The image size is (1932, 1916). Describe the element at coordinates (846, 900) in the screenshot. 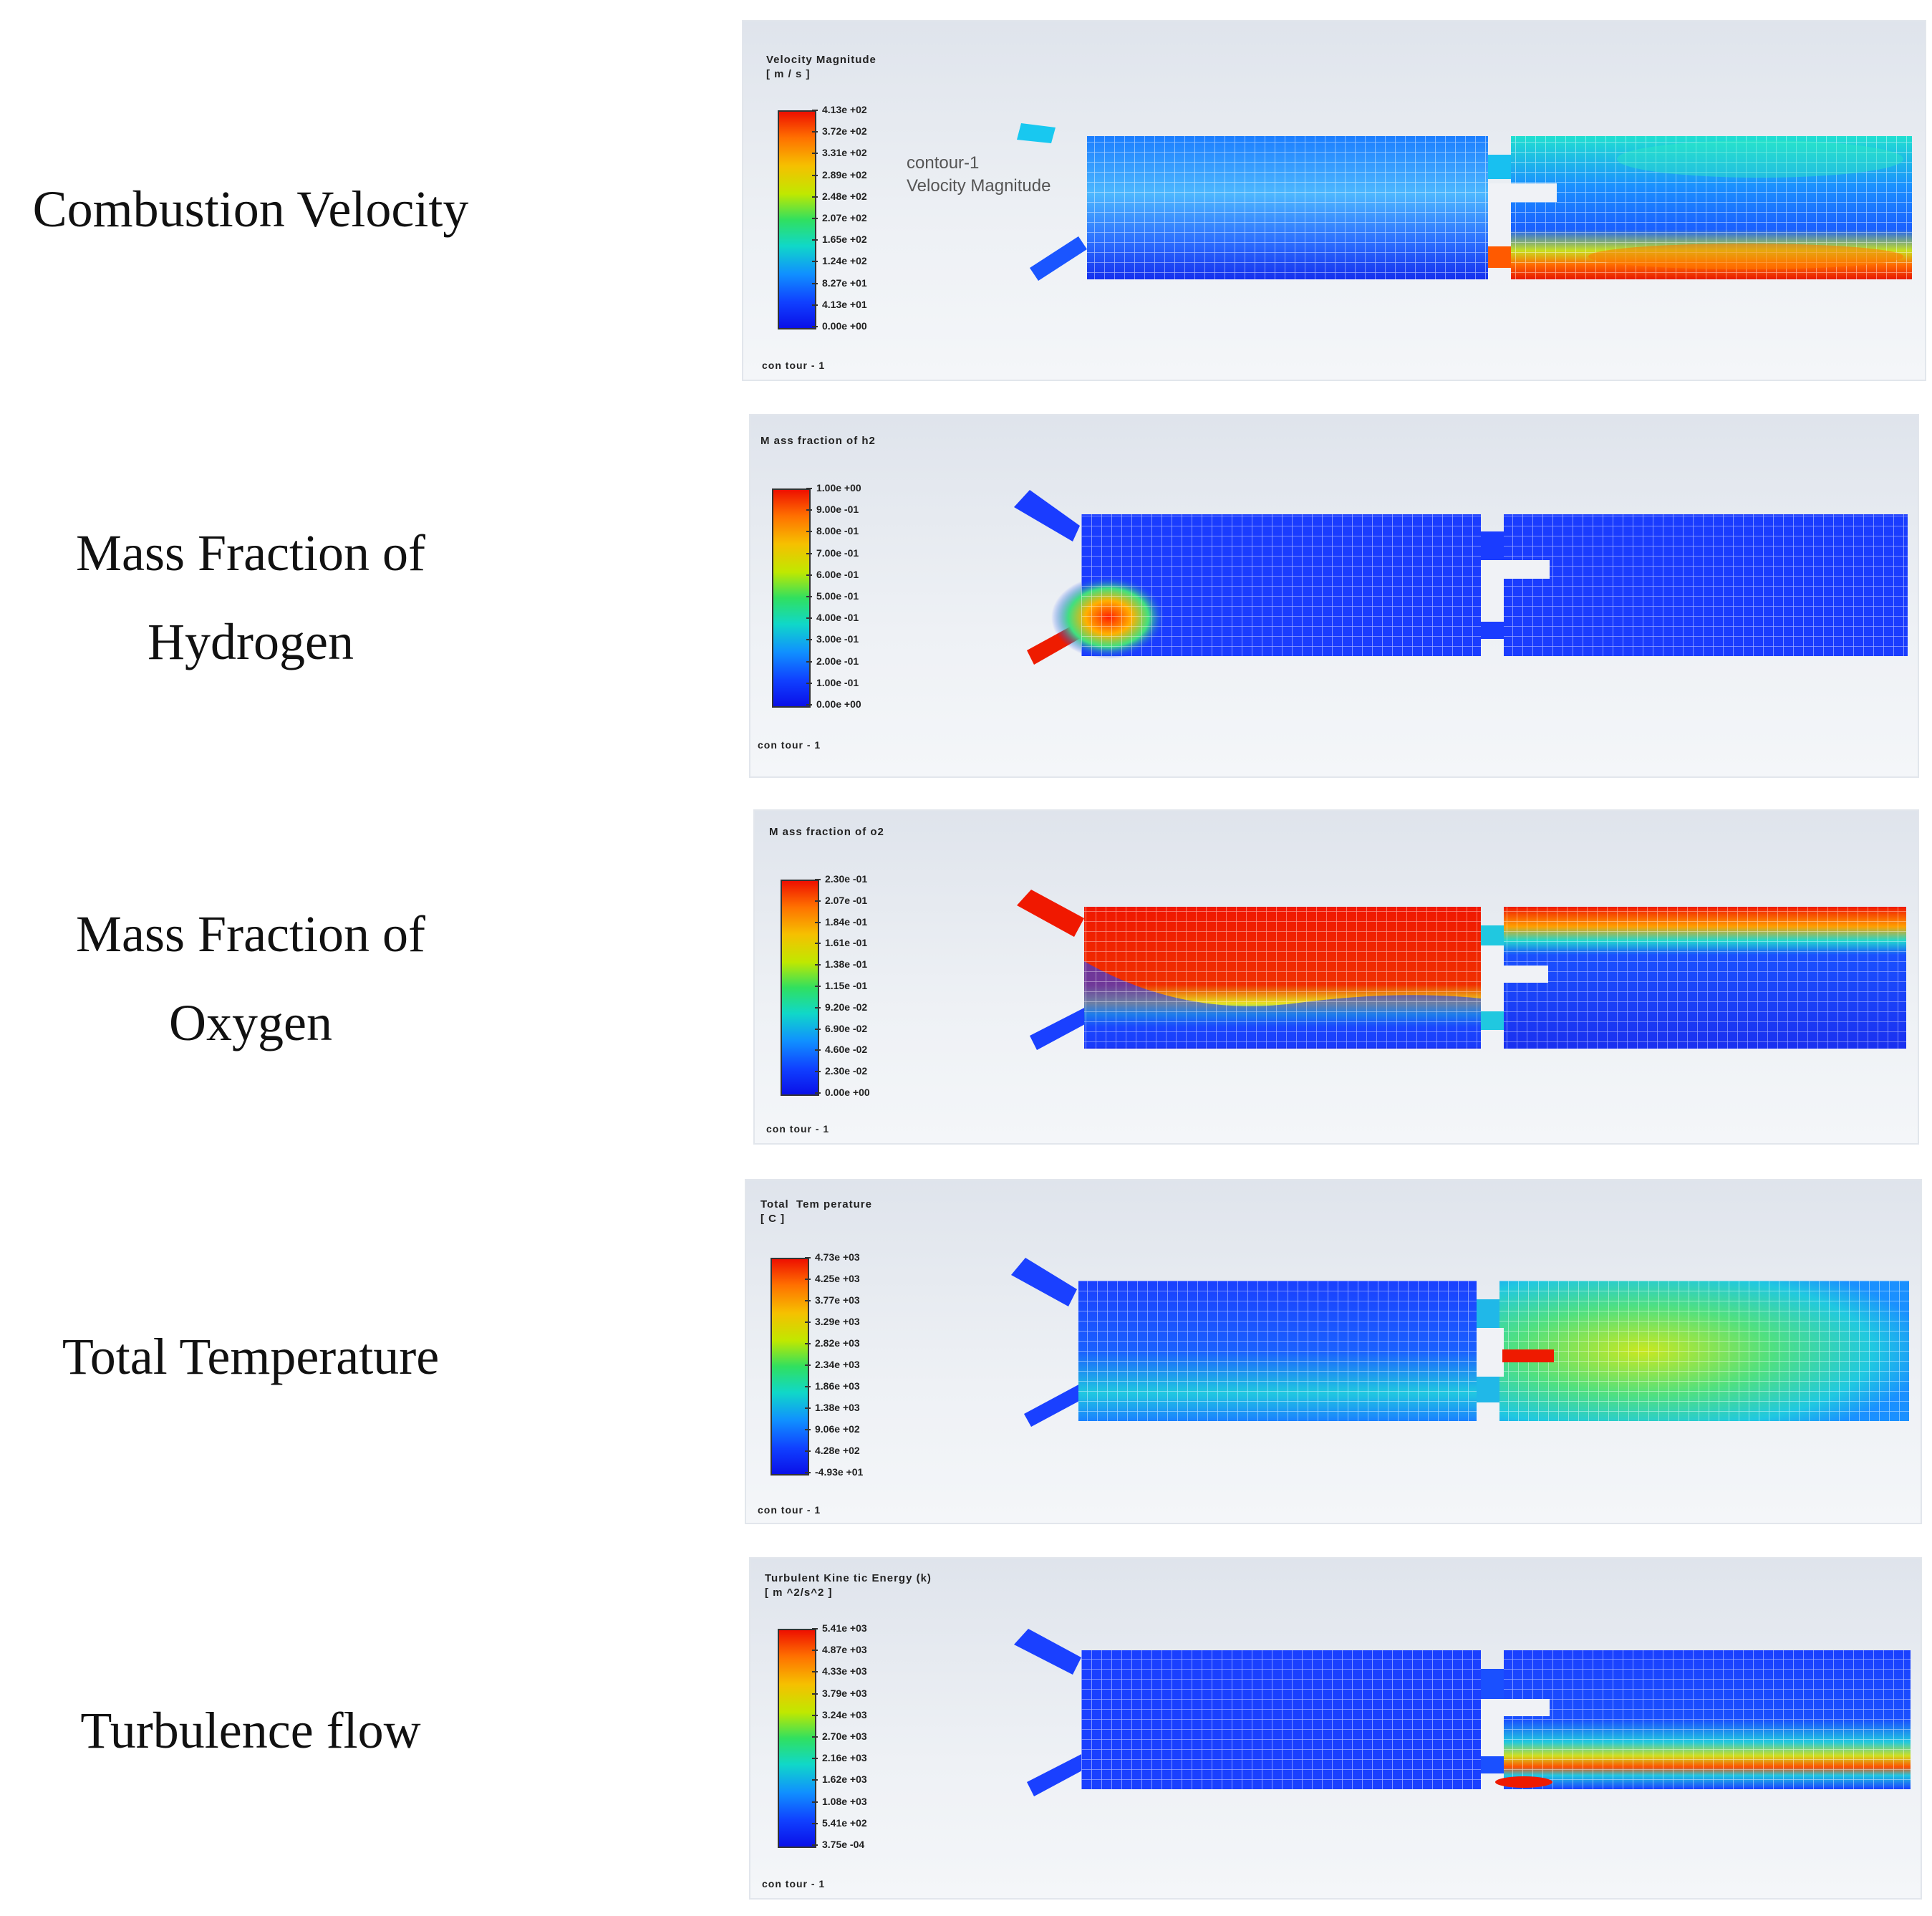

I see `tick-label: 2.07e -01` at that location.